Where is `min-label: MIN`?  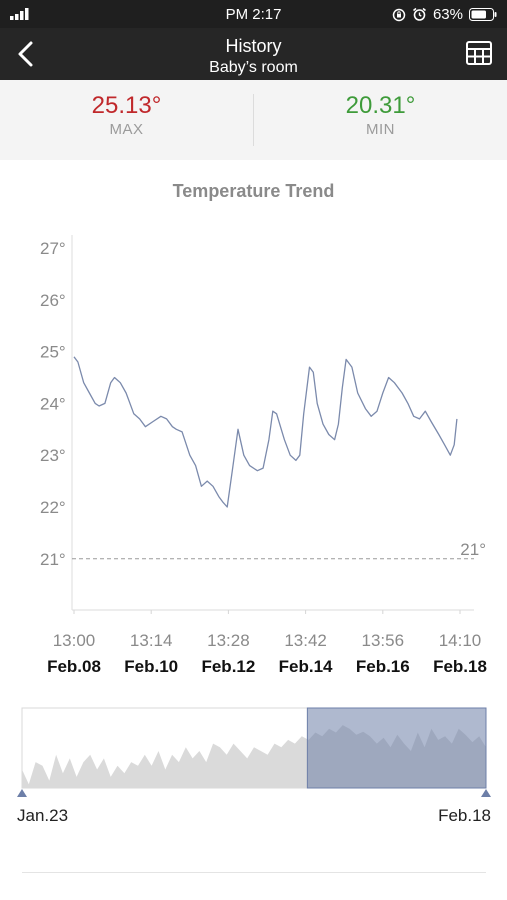 min-label: MIN is located at coordinates (380, 129).